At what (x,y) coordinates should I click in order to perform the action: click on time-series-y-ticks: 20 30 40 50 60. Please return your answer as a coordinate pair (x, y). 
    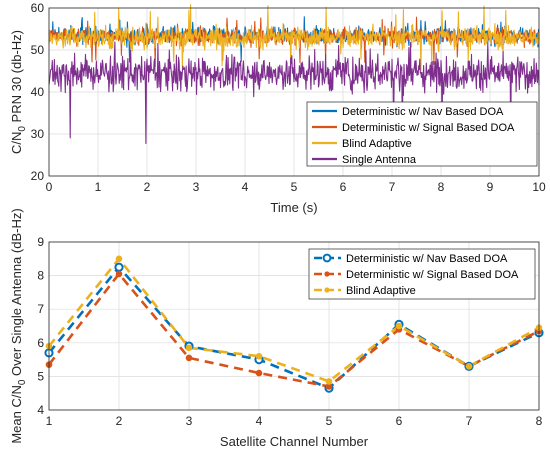
    Looking at the image, I should click on (38, 92).